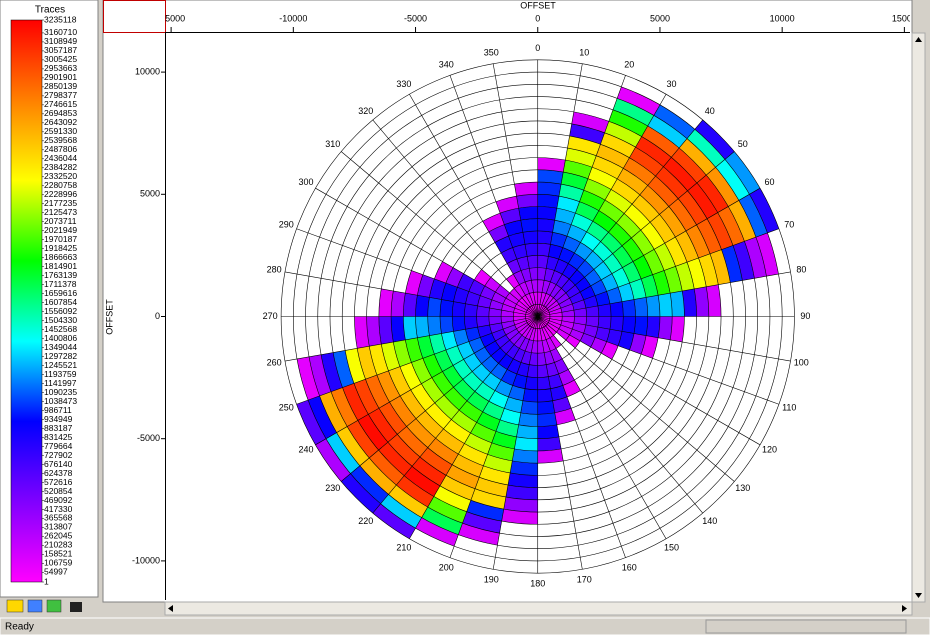 The image size is (930, 635). What do you see at coordinates (58, 473) in the screenshot?
I see `colorbar-tick-label: 624378` at bounding box center [58, 473].